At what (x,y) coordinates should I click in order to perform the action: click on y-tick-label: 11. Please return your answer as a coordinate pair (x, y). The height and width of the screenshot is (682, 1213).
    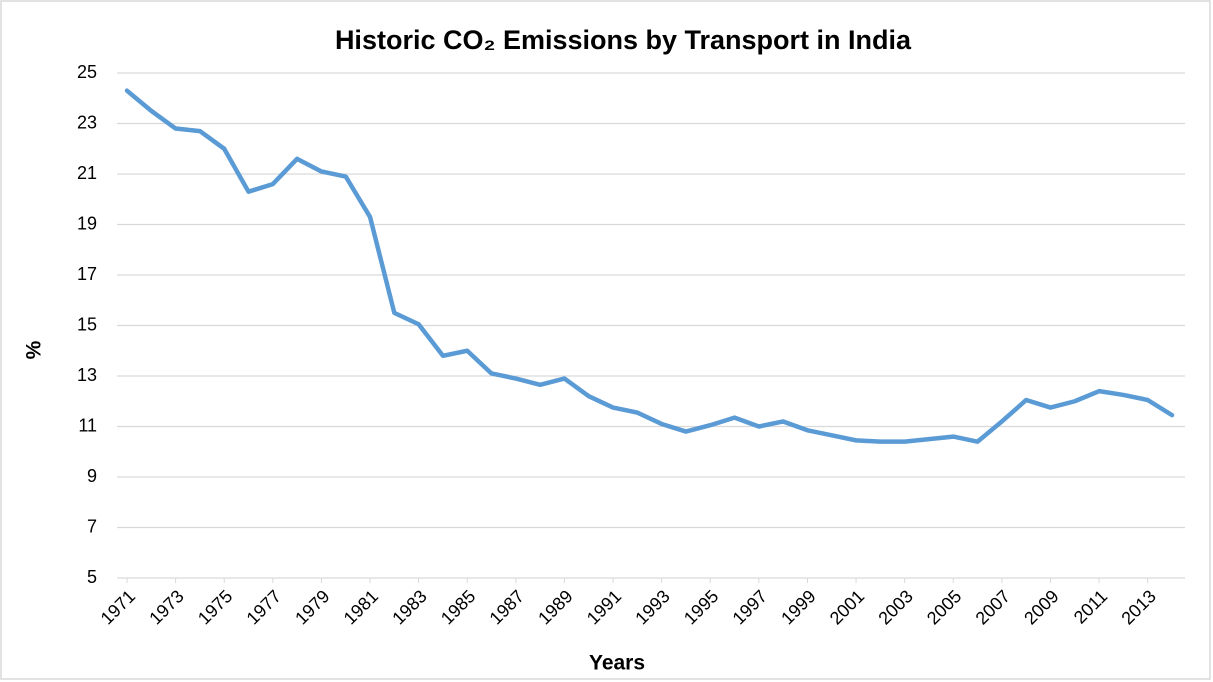
    Looking at the image, I should click on (87, 425).